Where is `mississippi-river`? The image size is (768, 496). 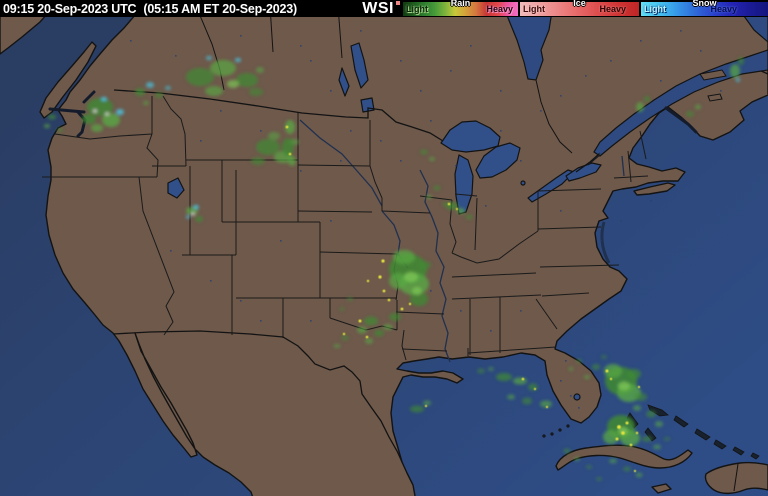
mississippi-river is located at coordinates (435, 266).